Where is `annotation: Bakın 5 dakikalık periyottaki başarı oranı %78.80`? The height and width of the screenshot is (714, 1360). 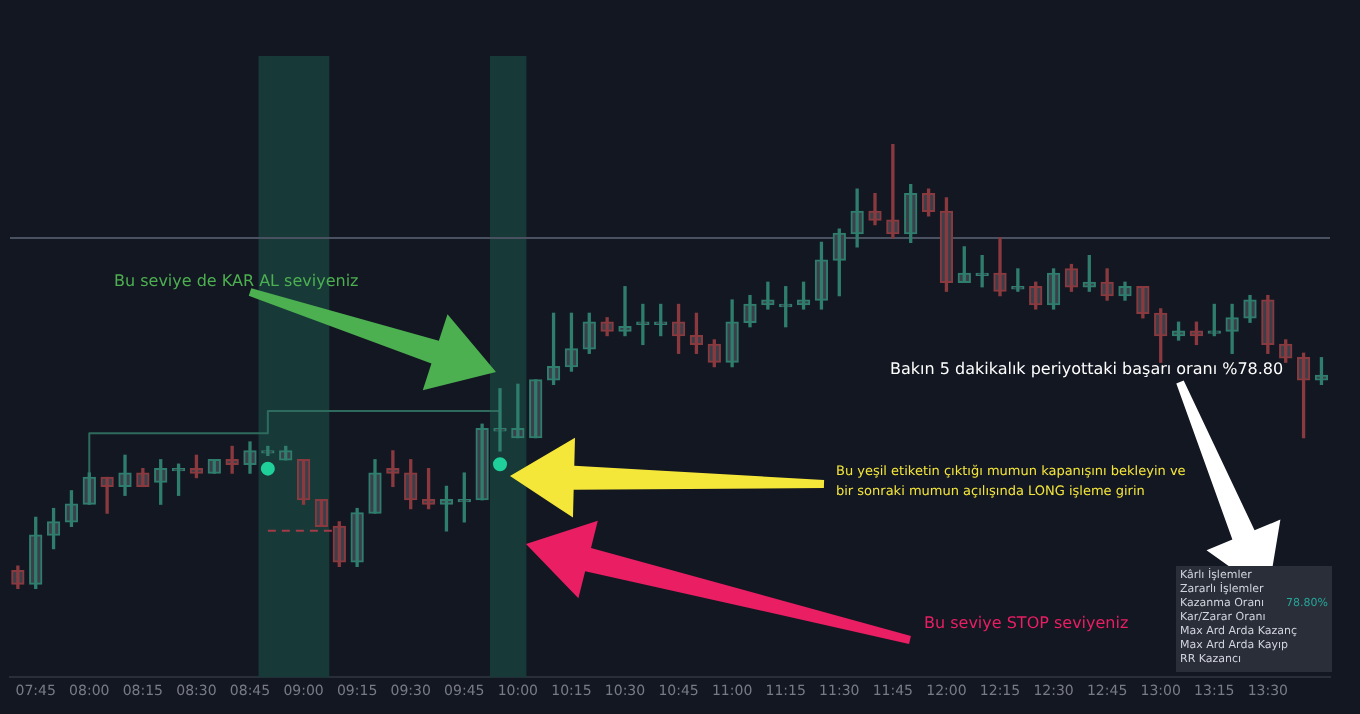 annotation: Bakın 5 dakikalık periyottaki başarı oranı %78.80 is located at coordinates (1087, 369).